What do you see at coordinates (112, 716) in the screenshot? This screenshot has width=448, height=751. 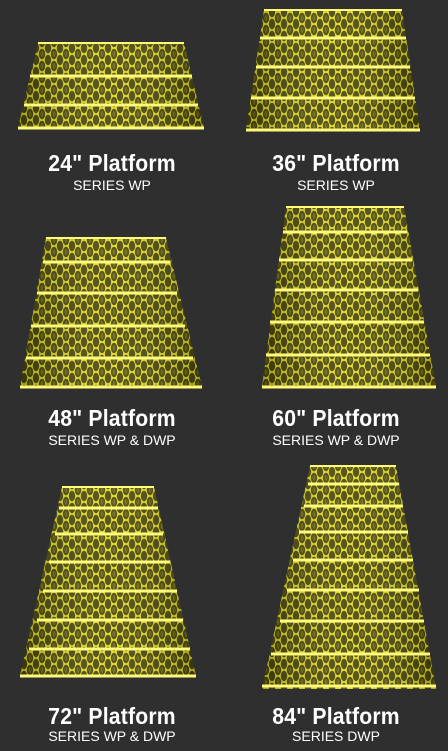 I see `platform-title: 72" Platform` at bounding box center [112, 716].